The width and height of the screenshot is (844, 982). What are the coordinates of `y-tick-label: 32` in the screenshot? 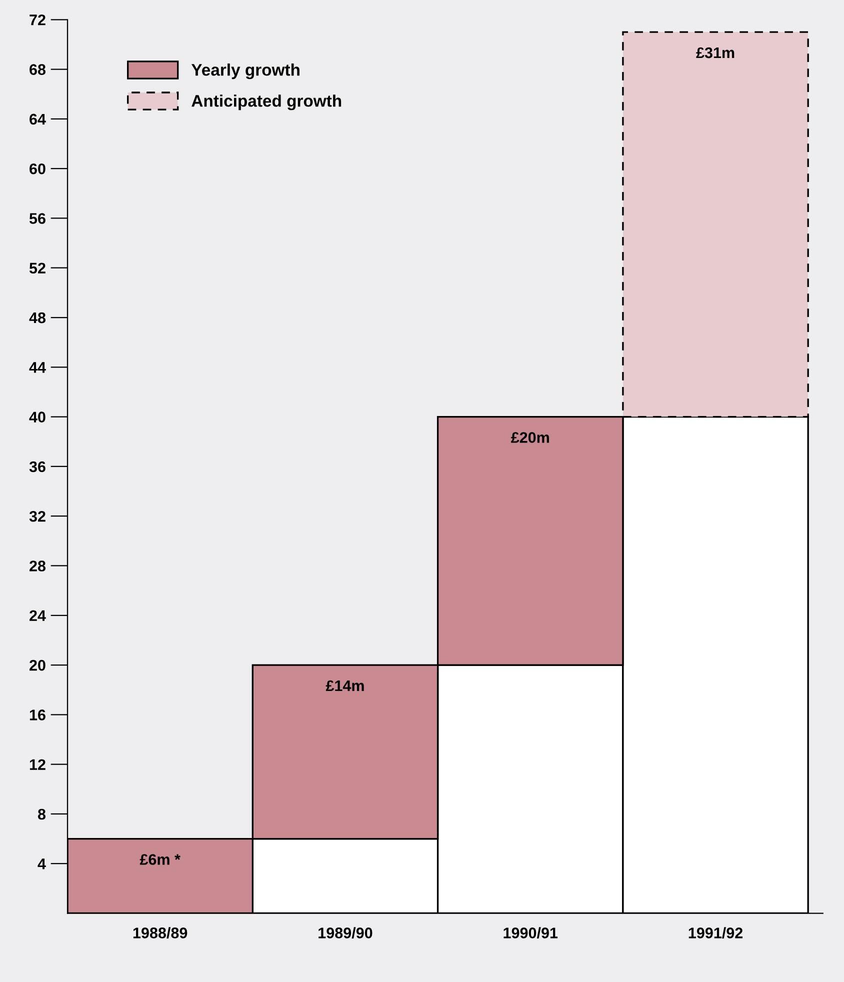 It's located at (37, 516).